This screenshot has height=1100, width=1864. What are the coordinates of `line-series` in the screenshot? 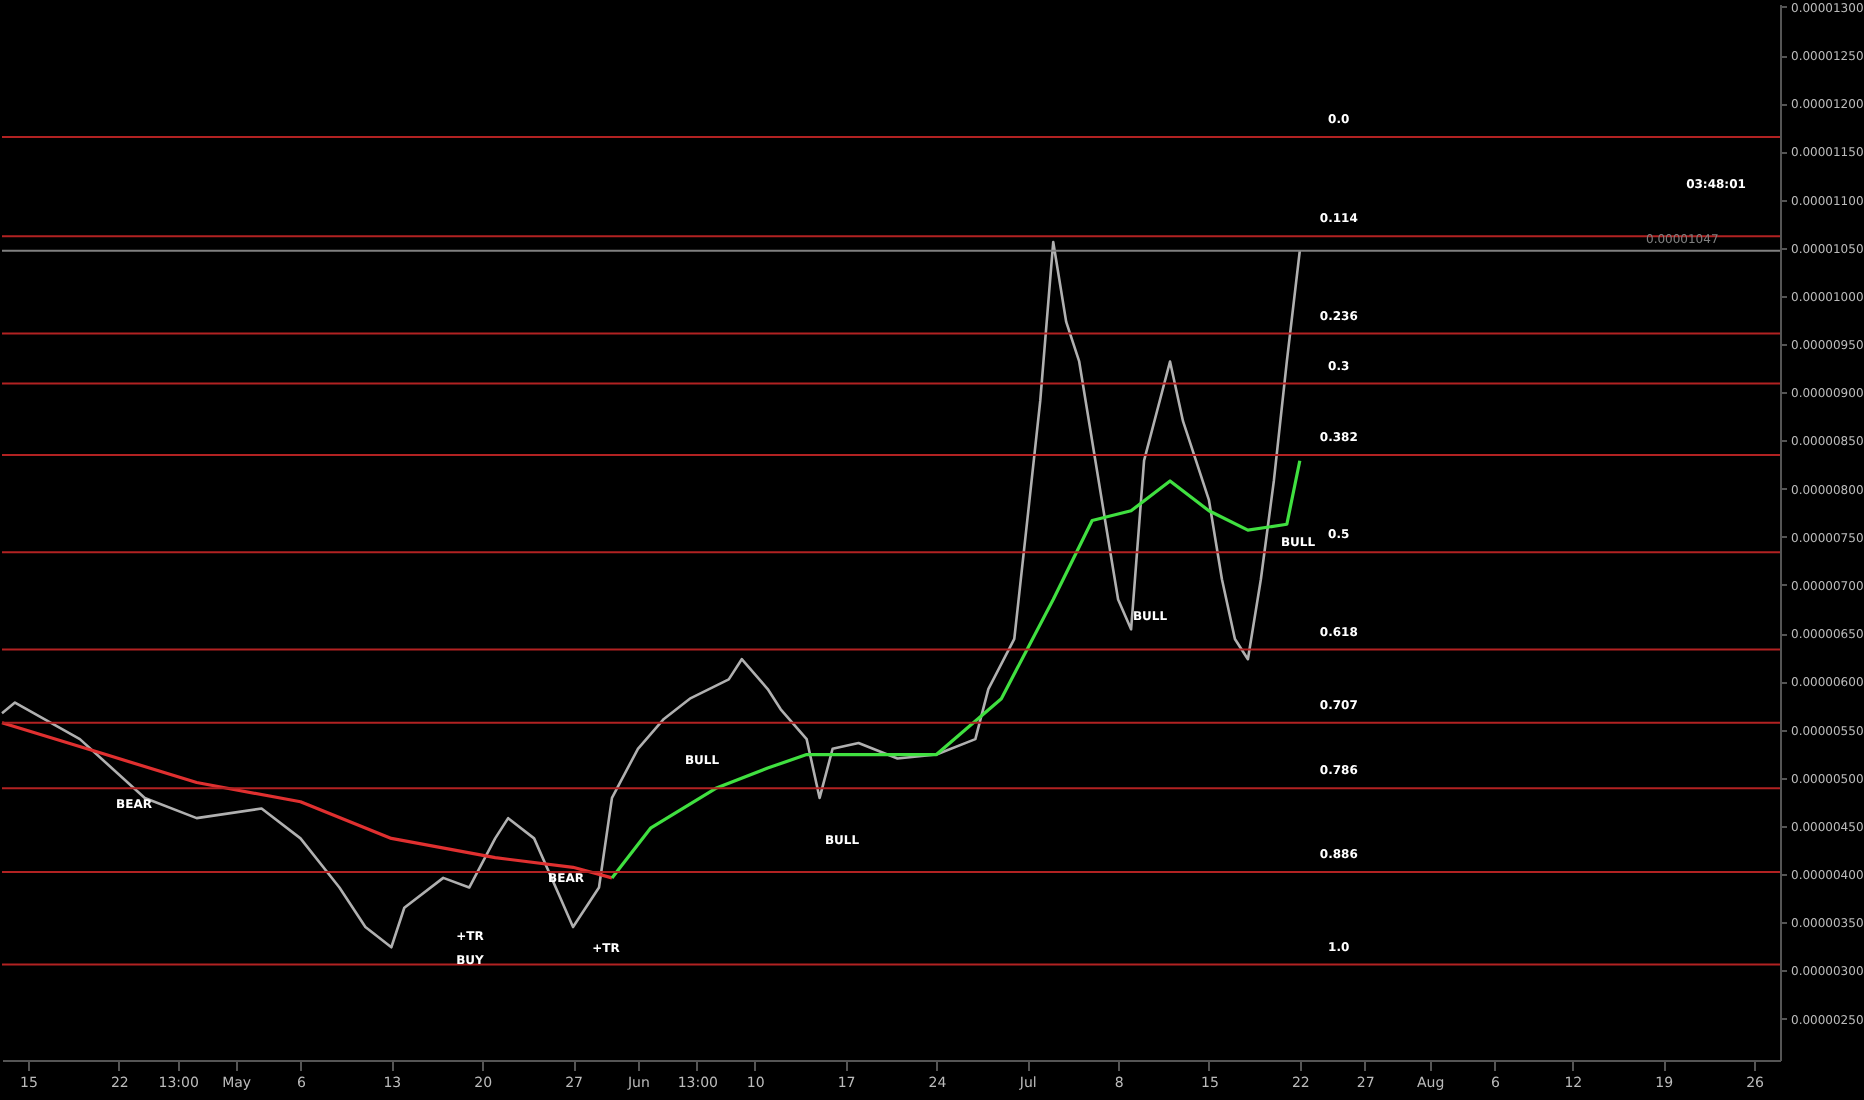 It's located at (307, 800).